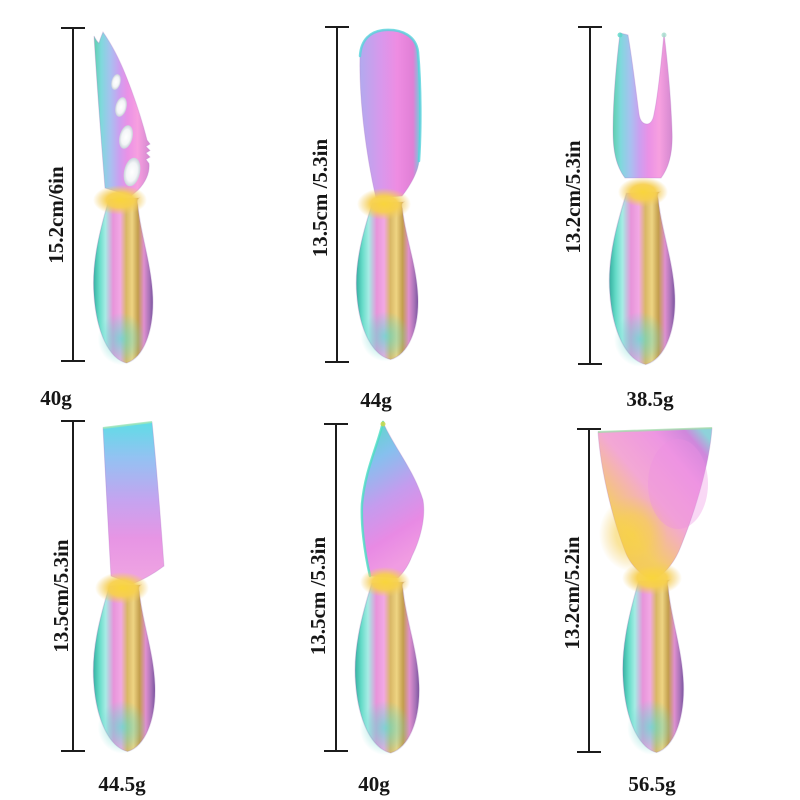  I want to click on size-label: 13.5cm/5.3in, so click(61, 596).